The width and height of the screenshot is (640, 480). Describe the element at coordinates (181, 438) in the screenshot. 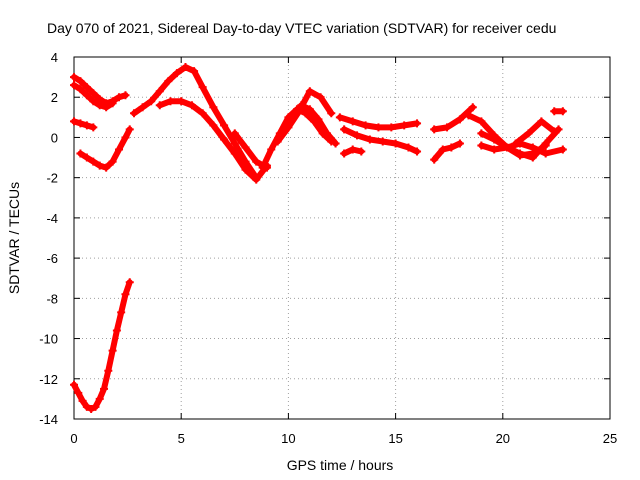

I see `x-tick-label: 5` at that location.